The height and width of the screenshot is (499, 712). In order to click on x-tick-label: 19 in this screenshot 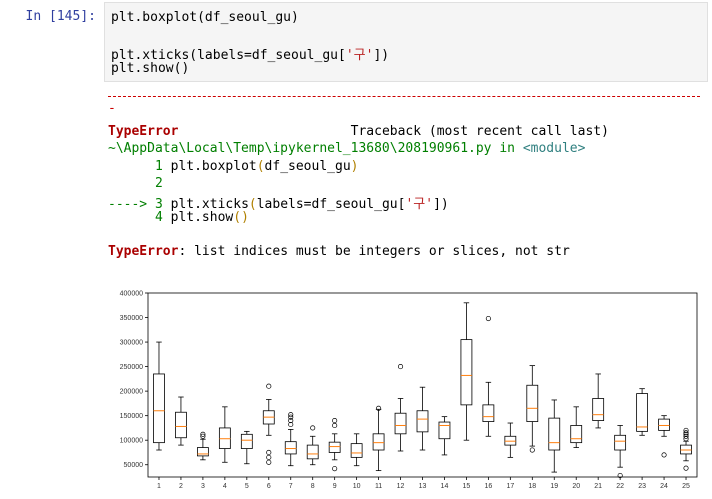, I will do `click(554, 486)`.